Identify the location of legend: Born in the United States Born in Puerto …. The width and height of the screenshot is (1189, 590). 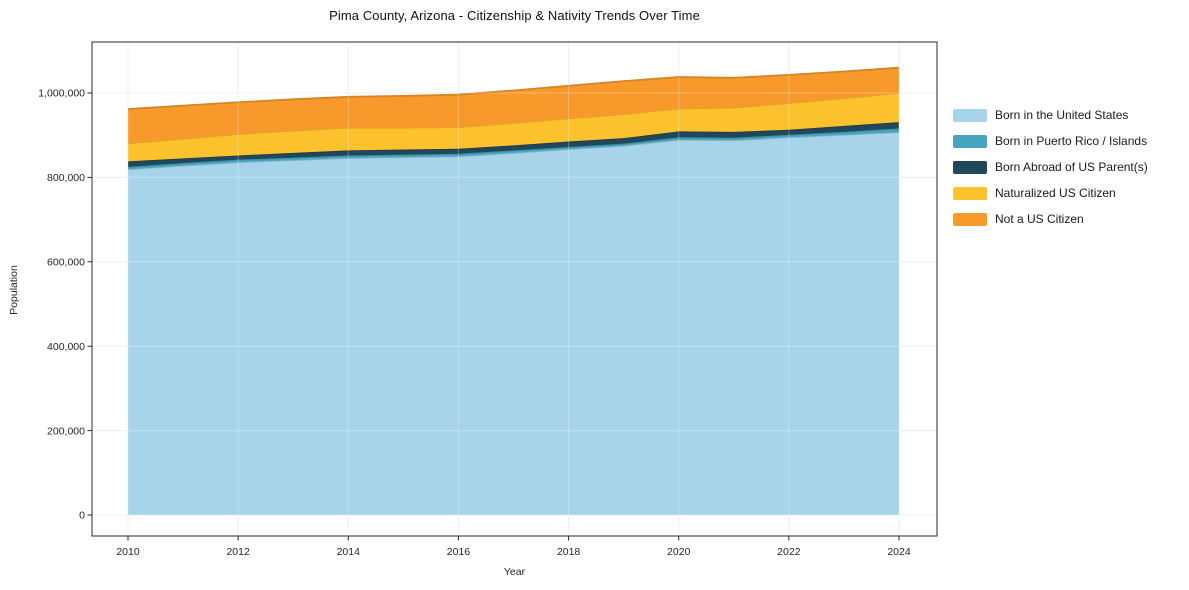
(1050, 167).